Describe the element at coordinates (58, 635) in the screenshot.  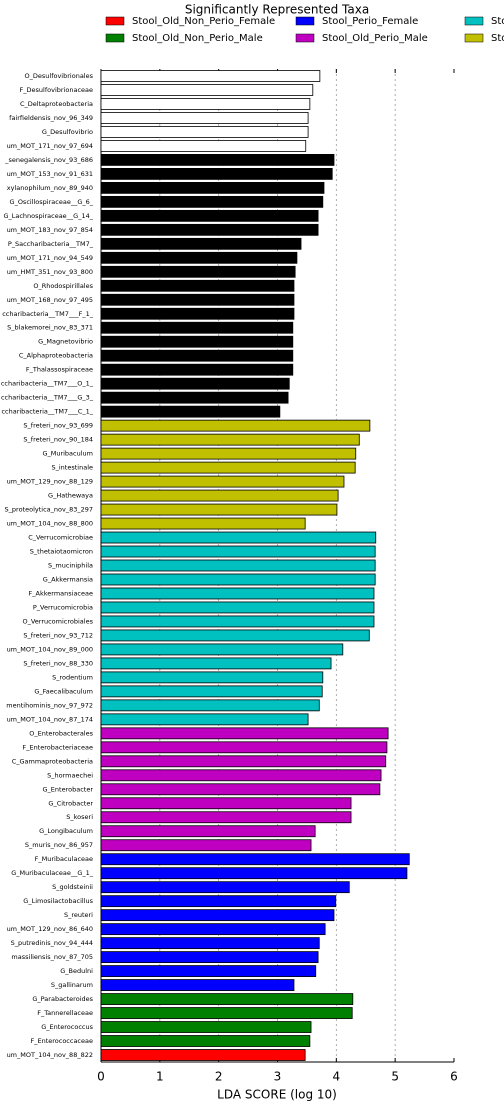
I see `category-label: S_freteri_nov_93_712` at that location.